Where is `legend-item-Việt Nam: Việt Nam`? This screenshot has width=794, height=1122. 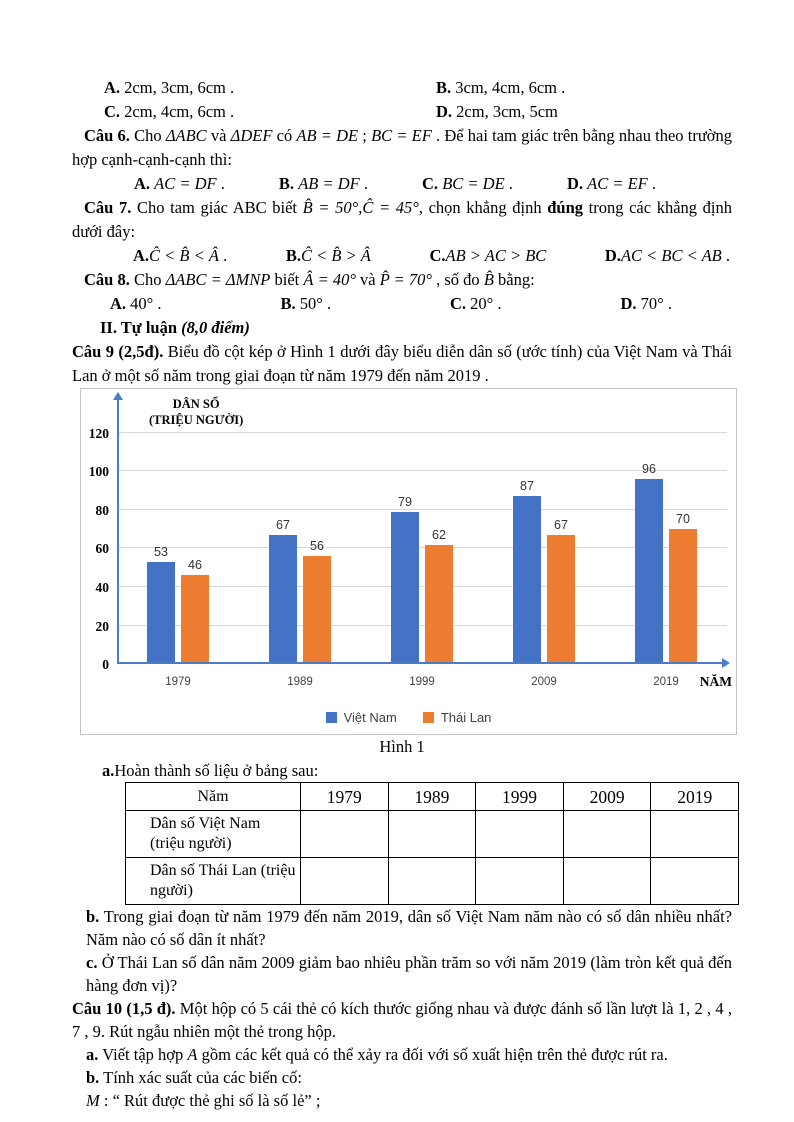 legend-item-Việt Nam: Việt Nam is located at coordinates (361, 717).